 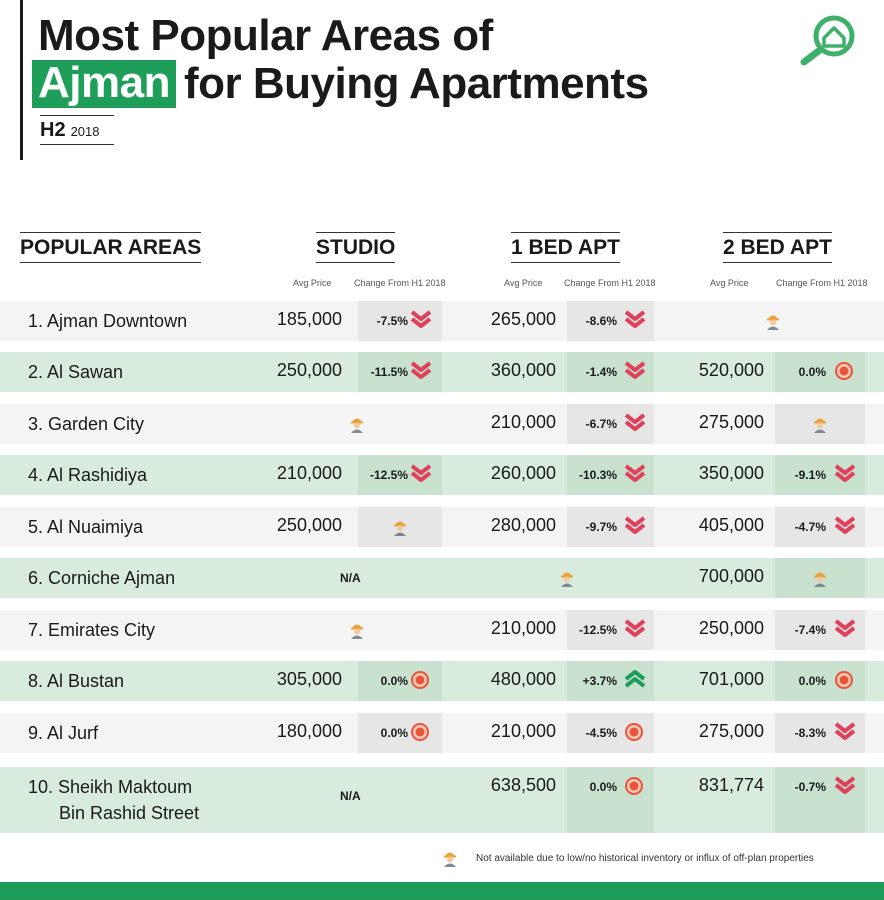 What do you see at coordinates (731, 525) in the screenshot?
I see `two_bed-avg-price: 405,000` at bounding box center [731, 525].